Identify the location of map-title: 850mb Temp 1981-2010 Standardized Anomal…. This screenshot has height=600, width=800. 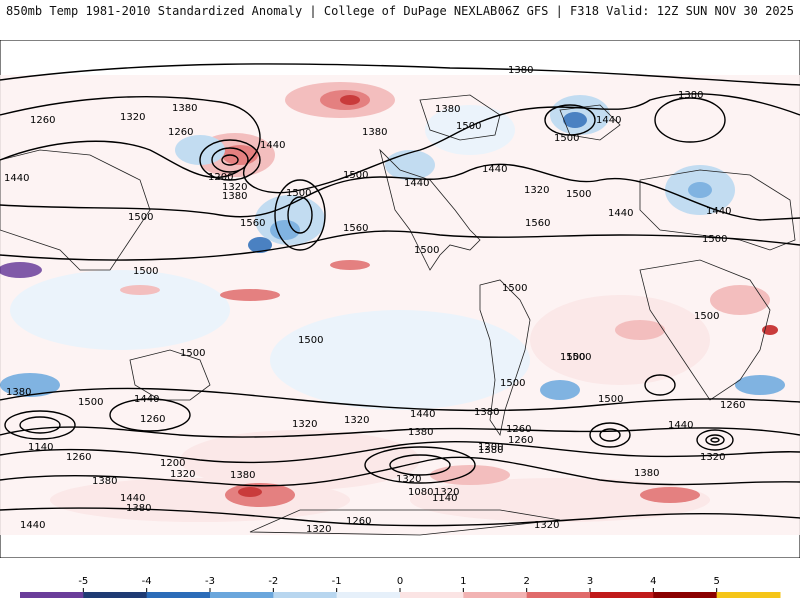
(252, 11).